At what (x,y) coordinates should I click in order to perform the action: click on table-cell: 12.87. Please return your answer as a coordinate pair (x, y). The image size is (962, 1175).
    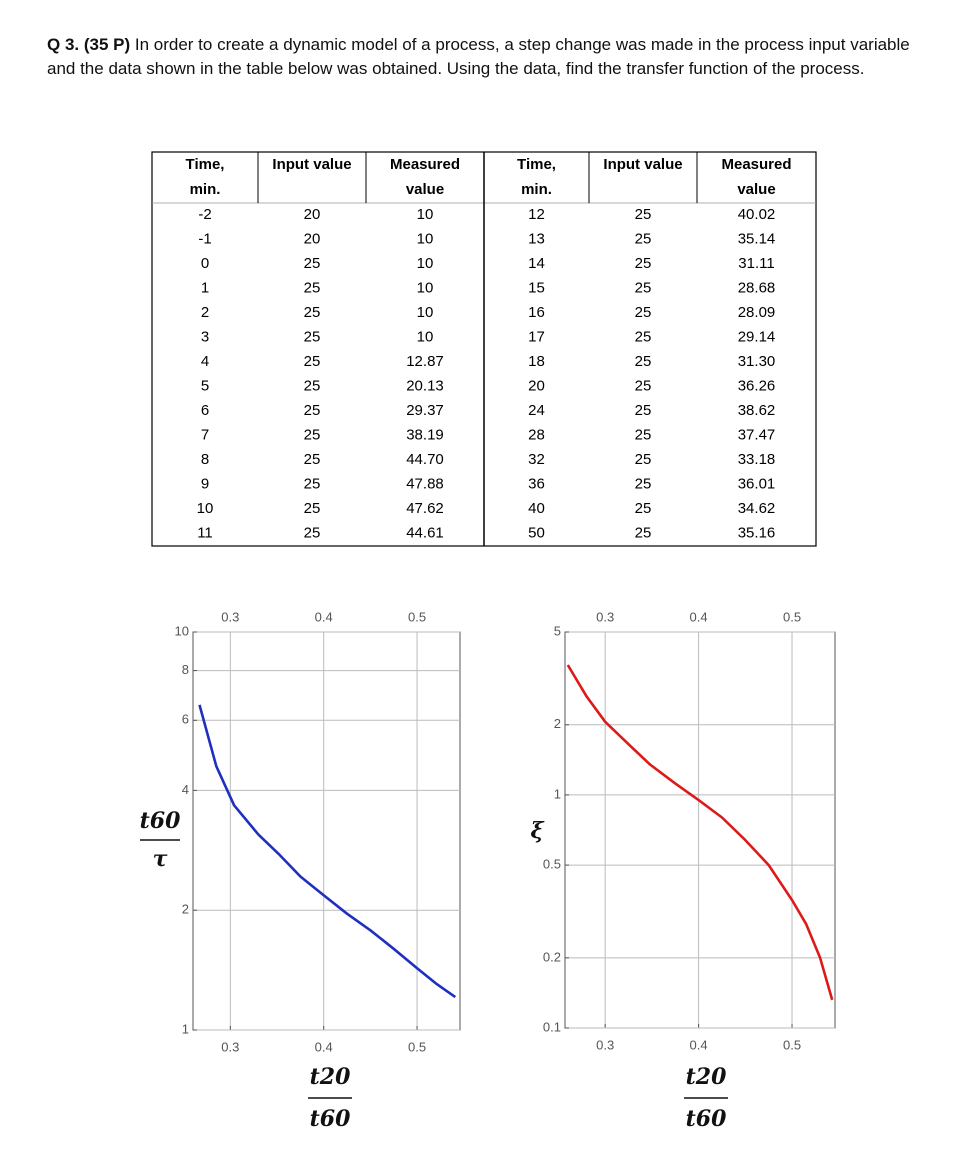
    Looking at the image, I should click on (425, 361).